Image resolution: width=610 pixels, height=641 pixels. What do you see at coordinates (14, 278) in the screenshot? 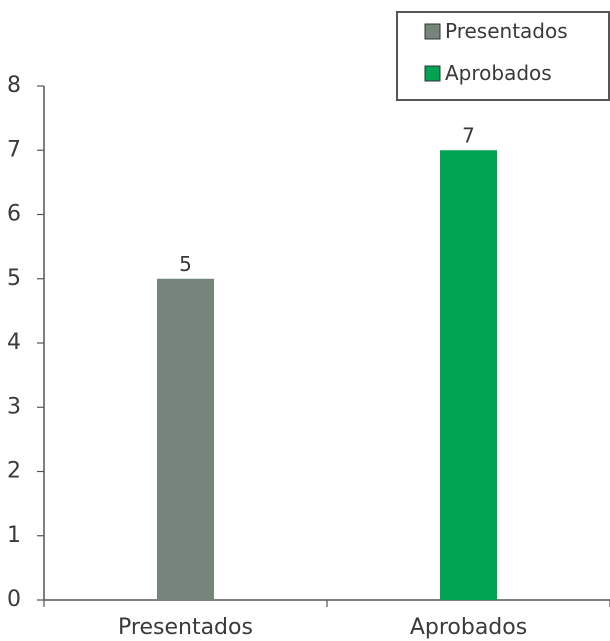
I see `y-tick-label: 5` at bounding box center [14, 278].